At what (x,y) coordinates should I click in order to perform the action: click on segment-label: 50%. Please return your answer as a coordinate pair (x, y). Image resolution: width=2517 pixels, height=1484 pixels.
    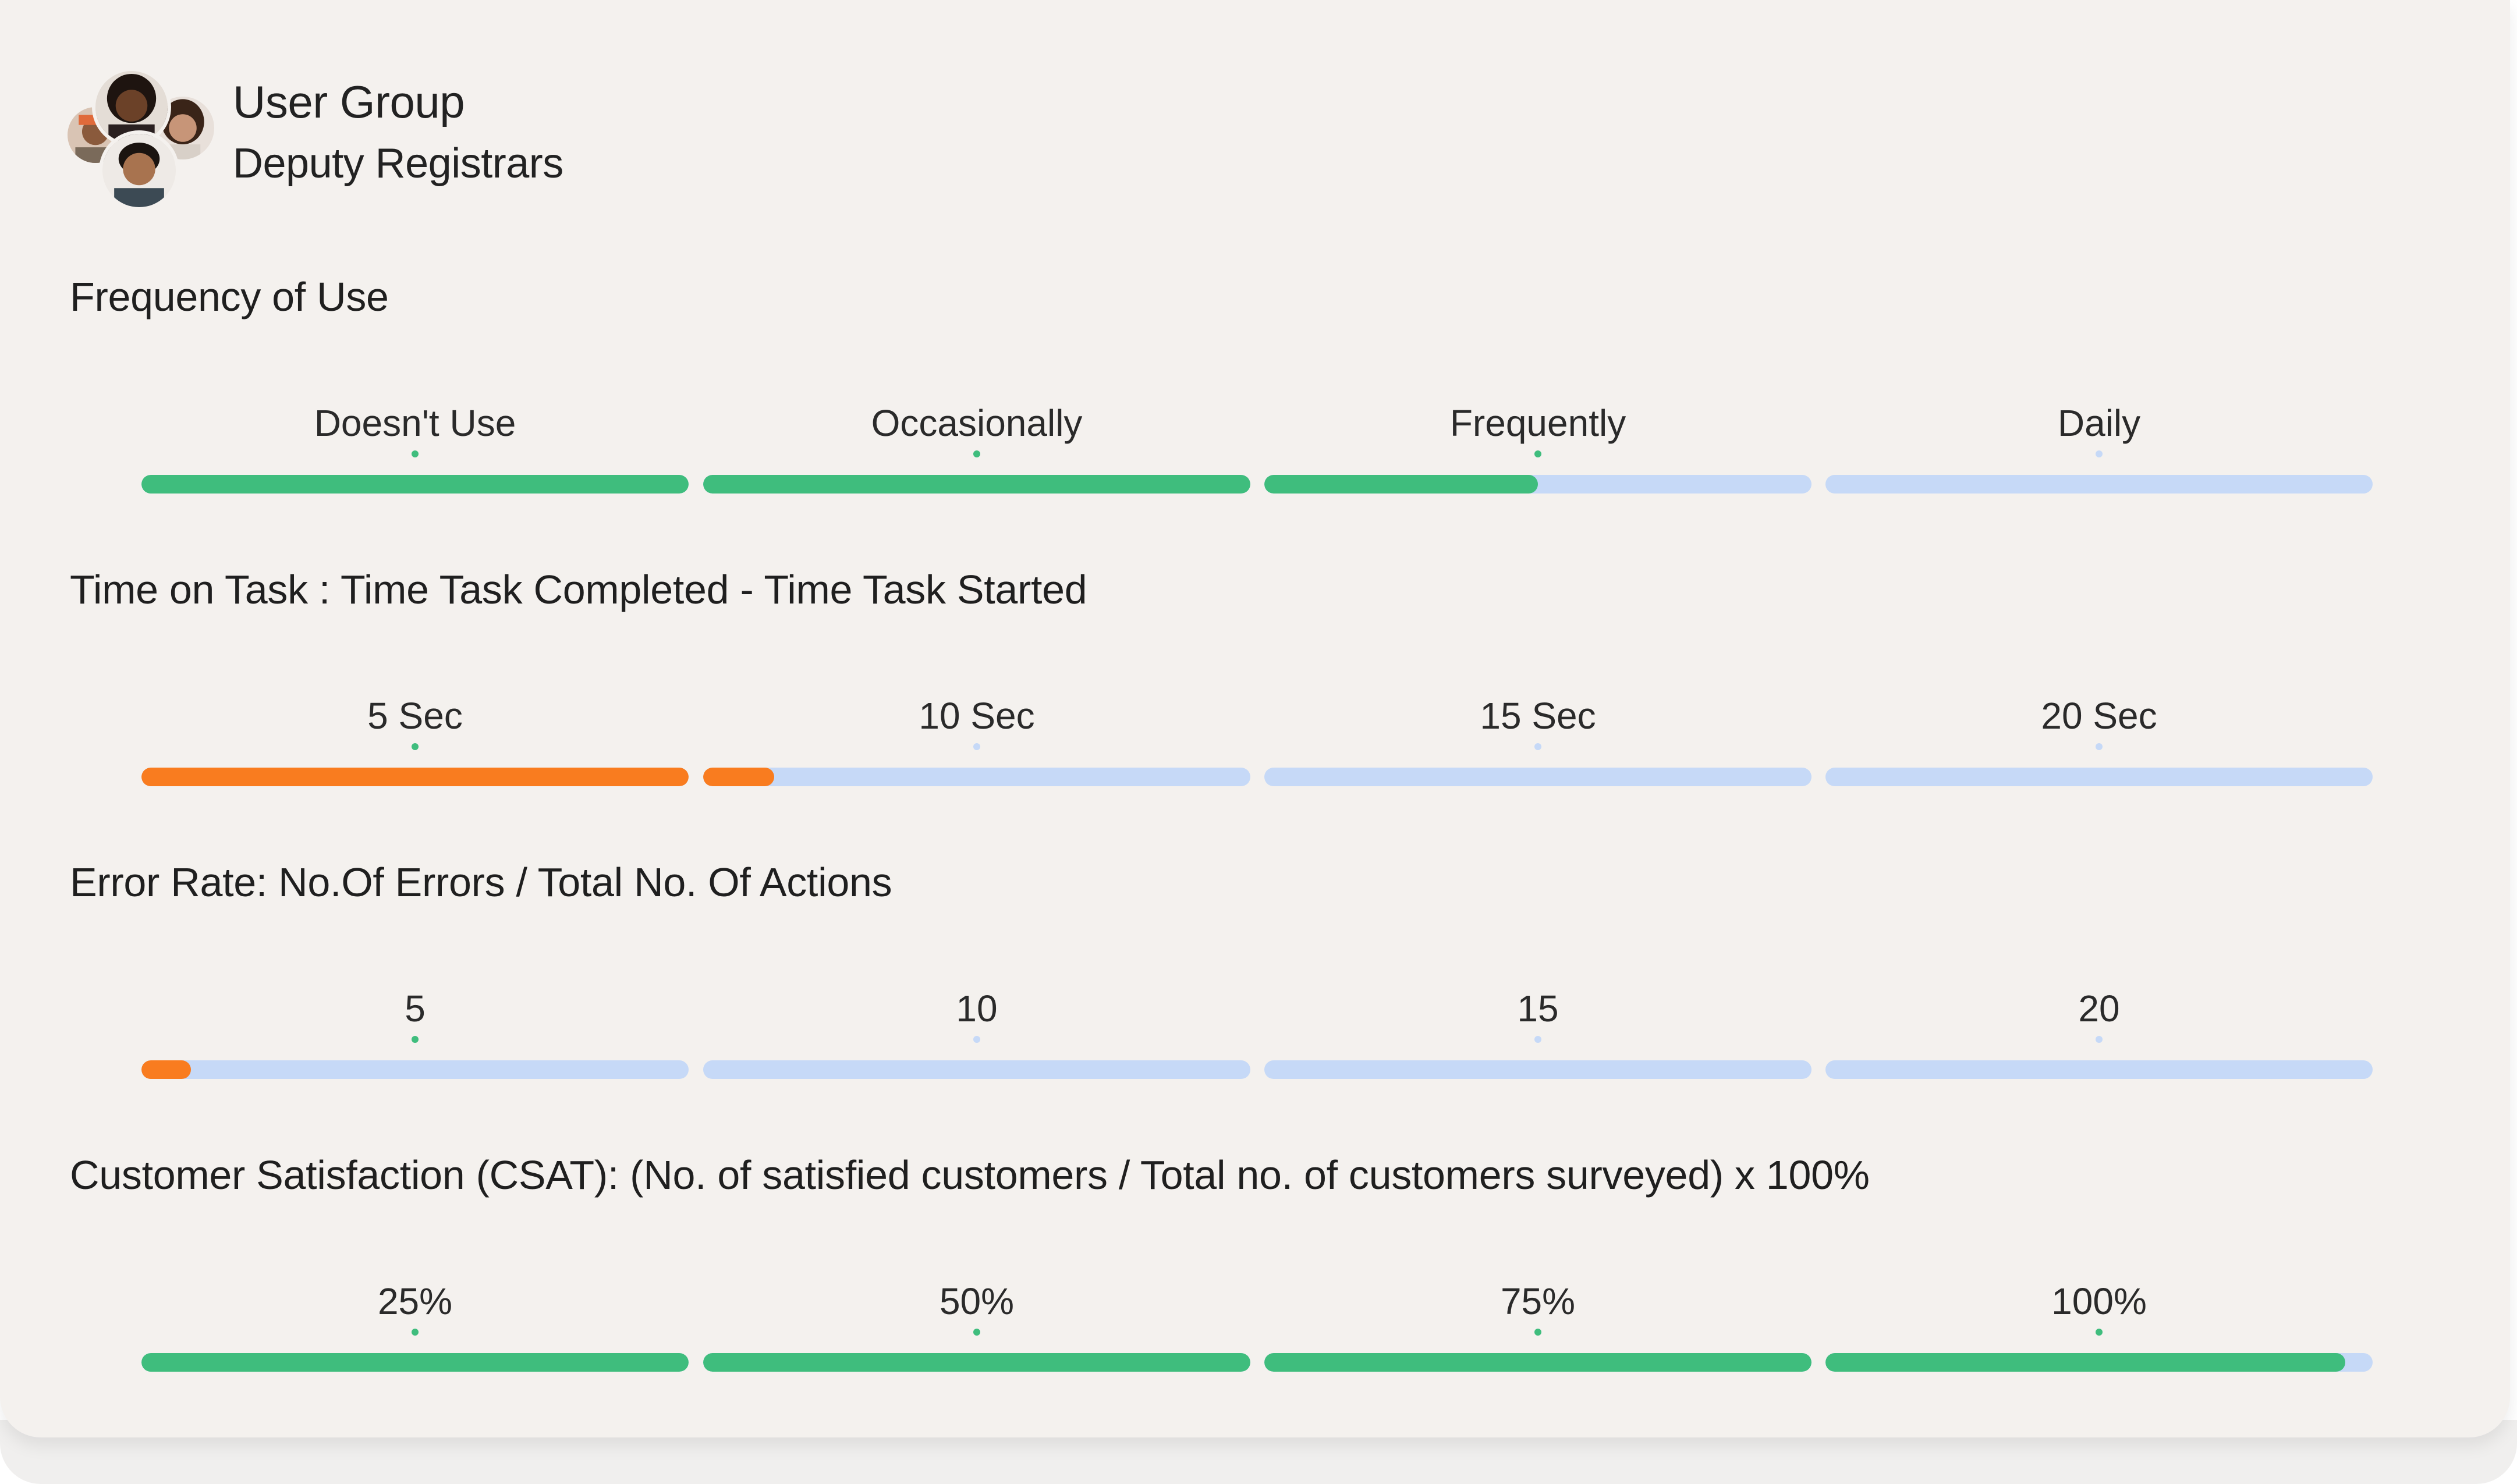
    Looking at the image, I should click on (977, 1301).